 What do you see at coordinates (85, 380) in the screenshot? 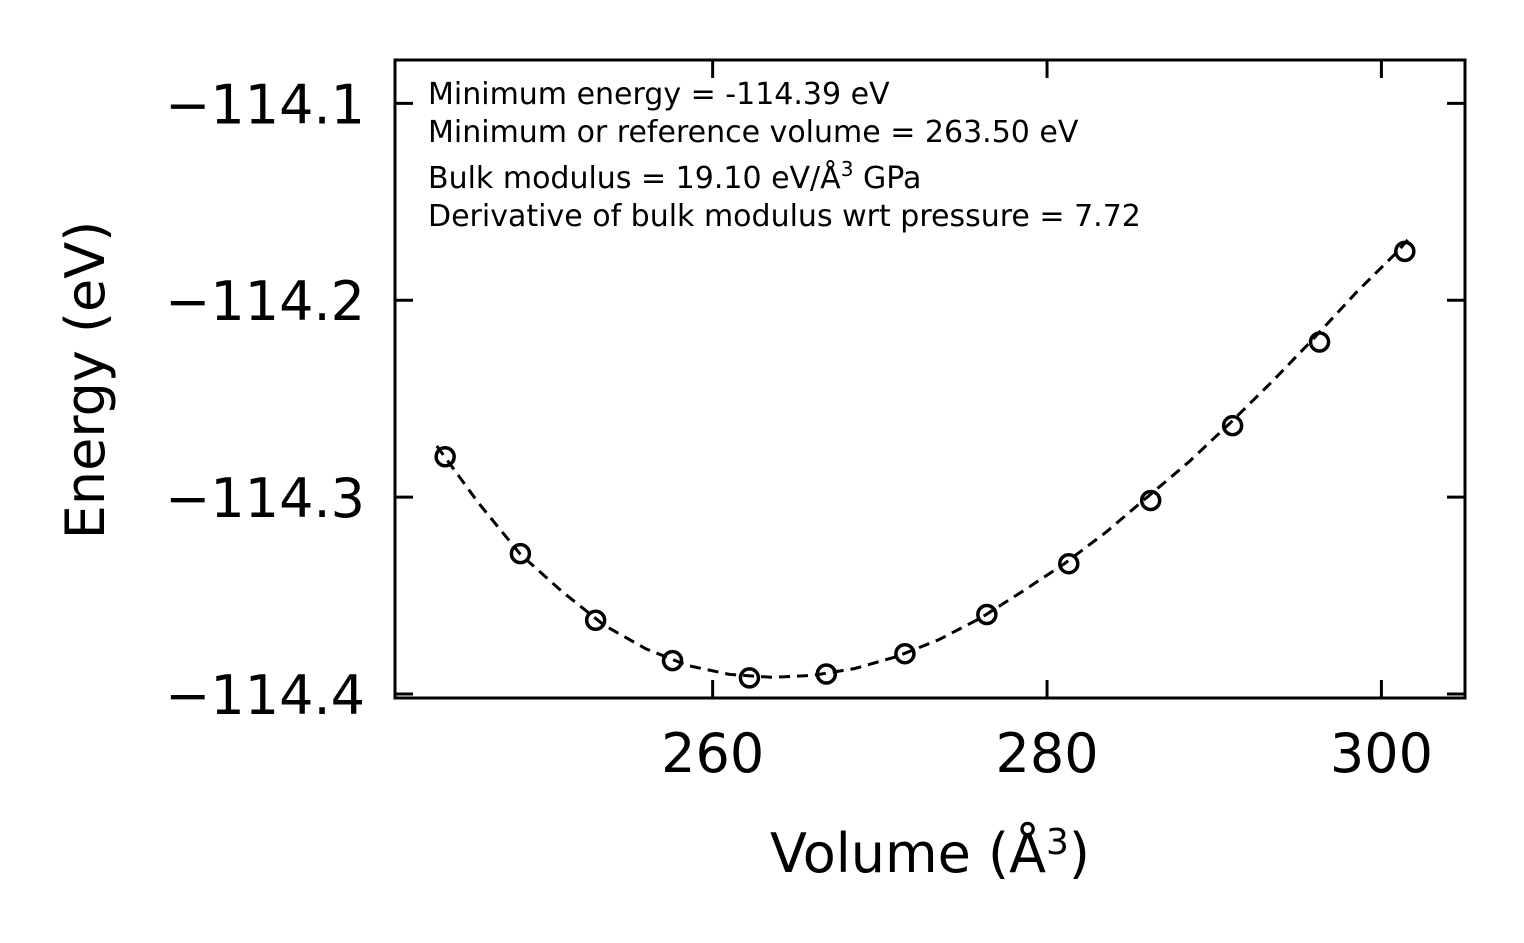
I see `y-axis-label: Energy (eV)` at bounding box center [85, 380].